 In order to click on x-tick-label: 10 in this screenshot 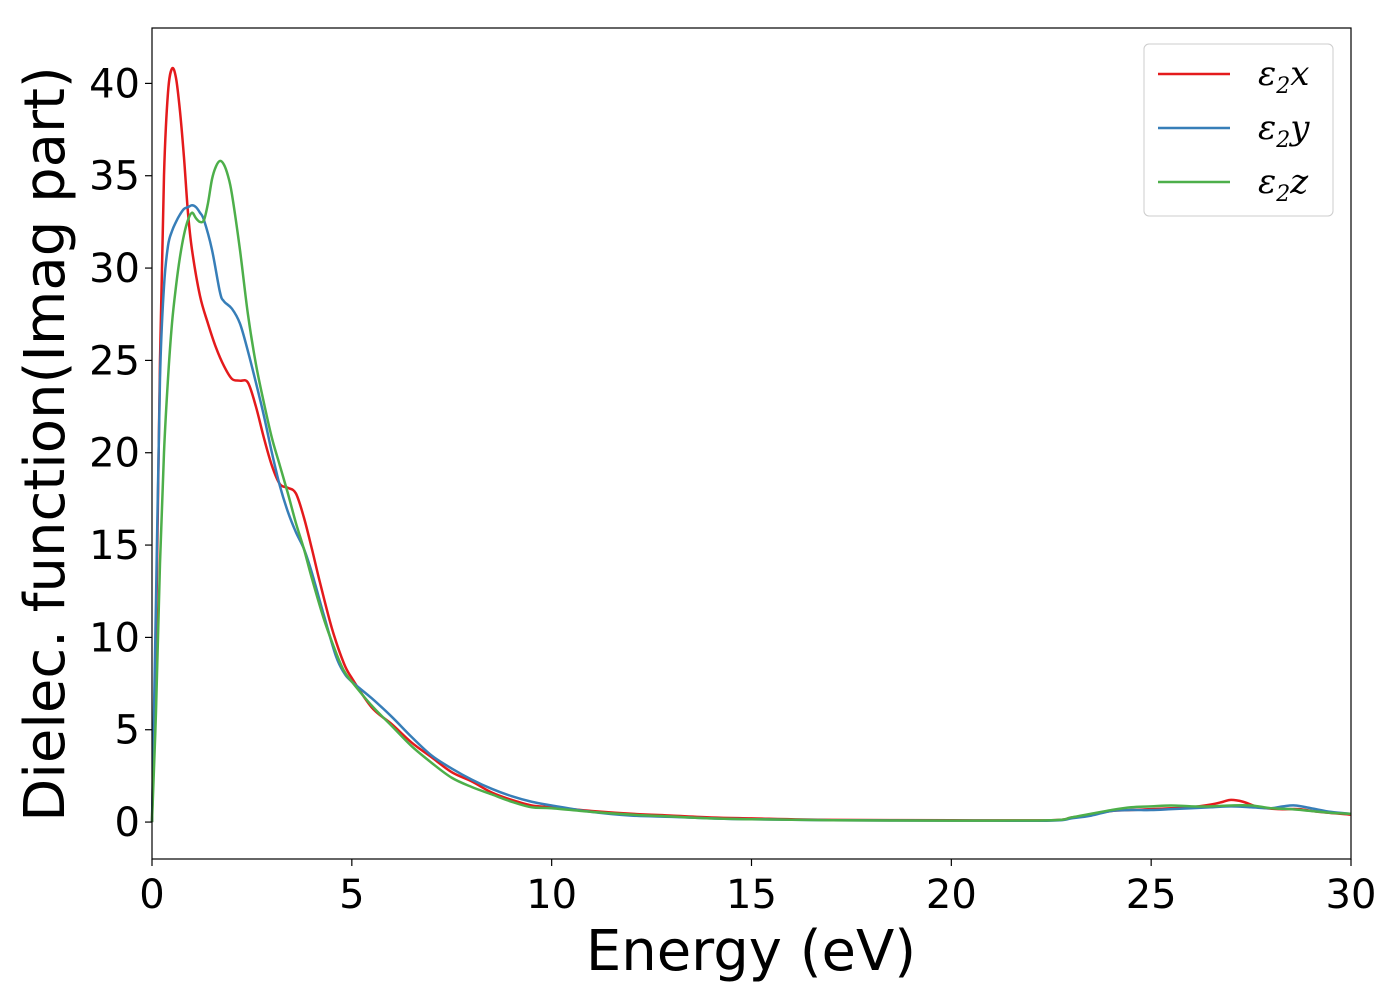, I will do `click(551, 895)`.